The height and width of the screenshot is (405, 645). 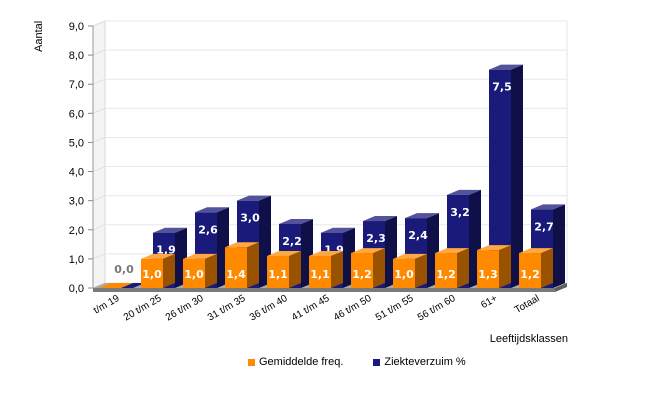 I want to click on x-axis-title: Leeftijdsklassen, so click(x=529, y=339).